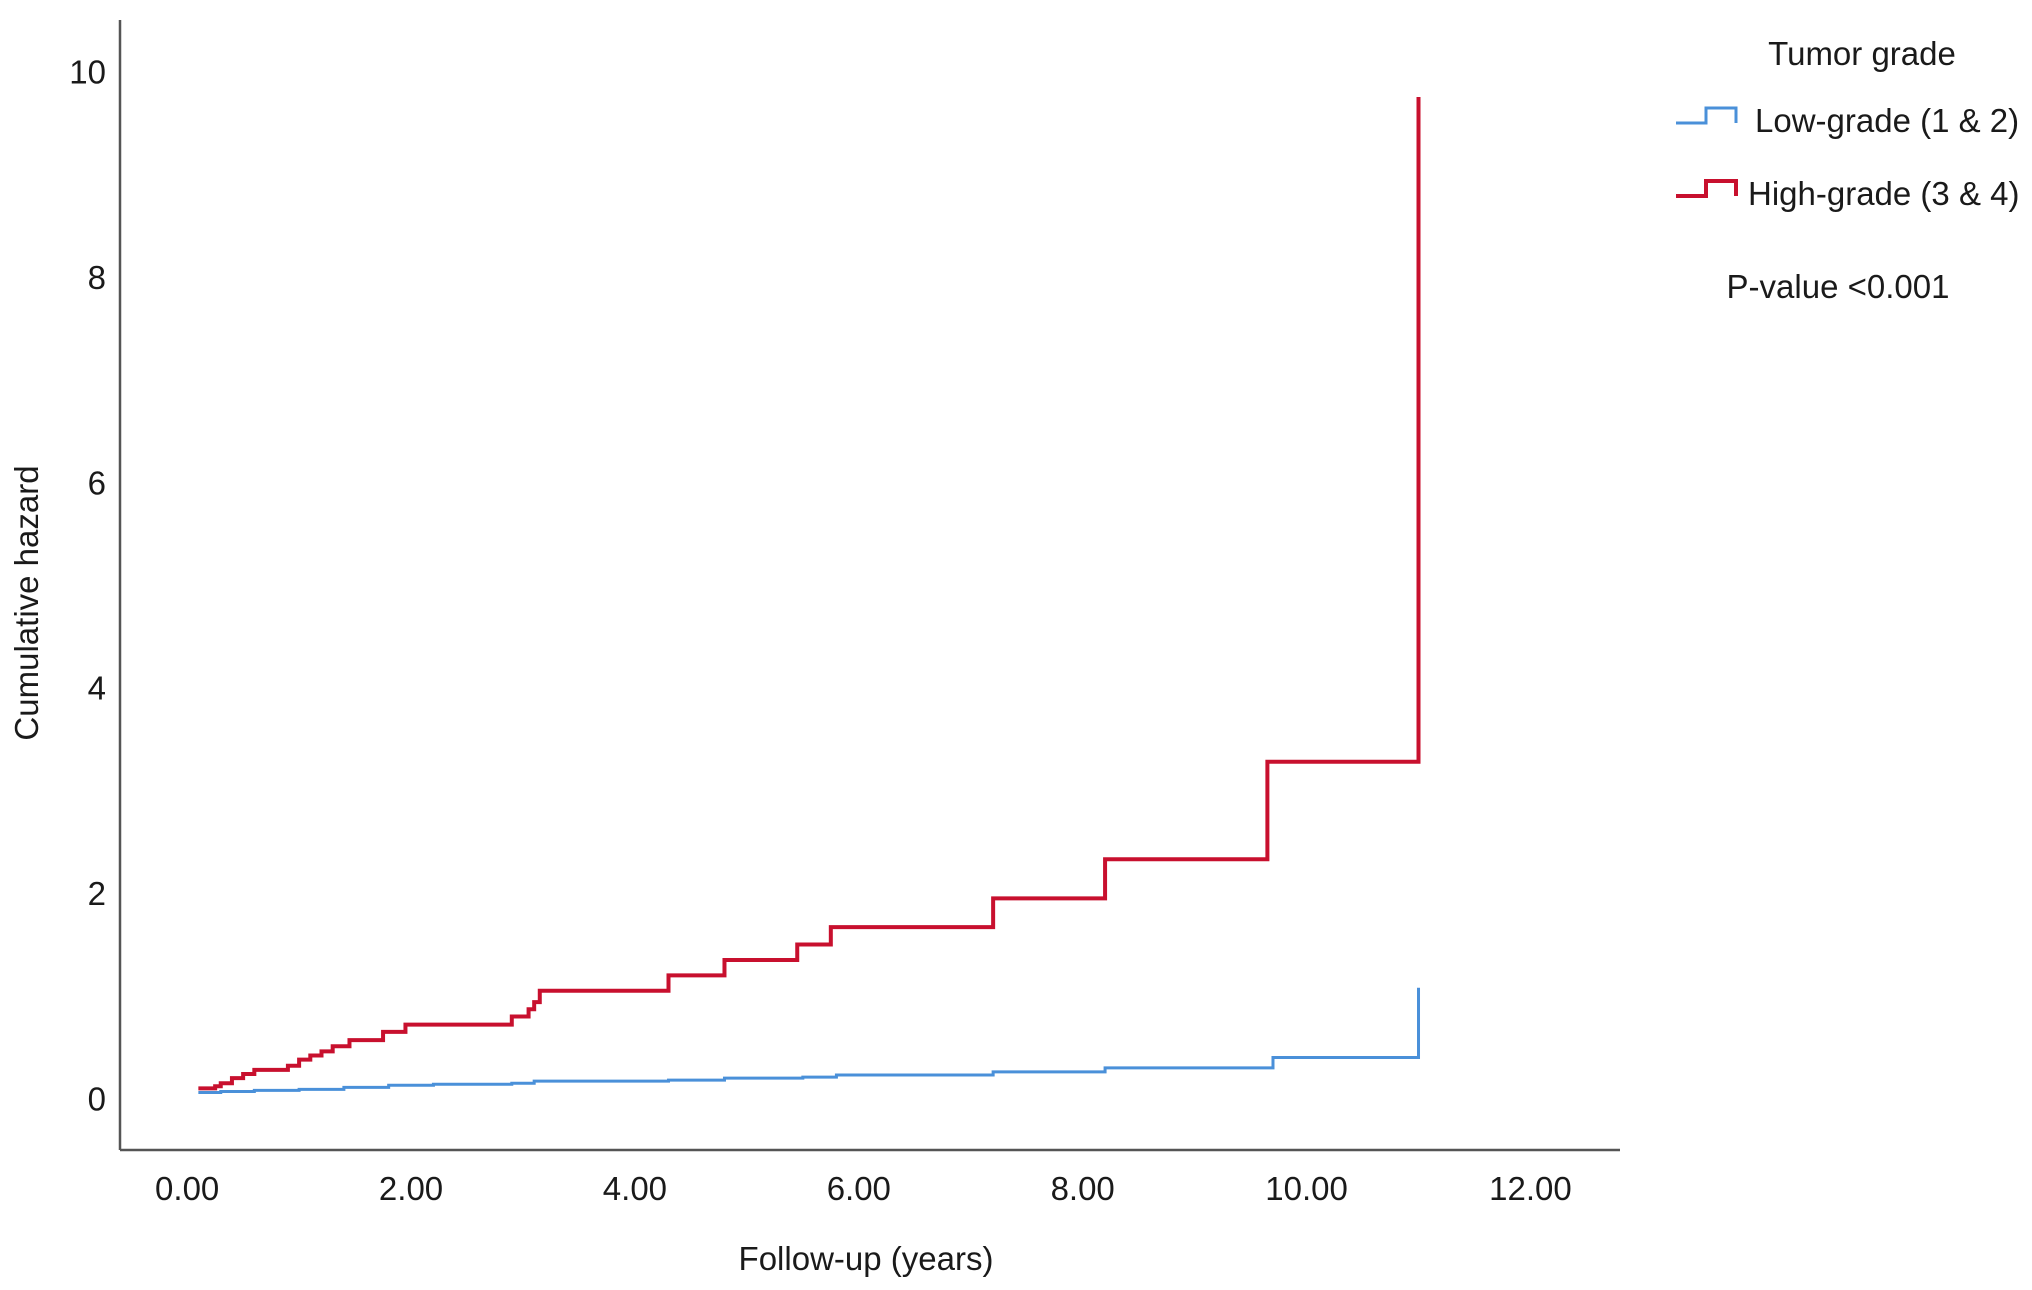 This screenshot has width=2032, height=1290. Describe the element at coordinates (97, 277) in the screenshot. I see `y-tick-label: 8` at that location.